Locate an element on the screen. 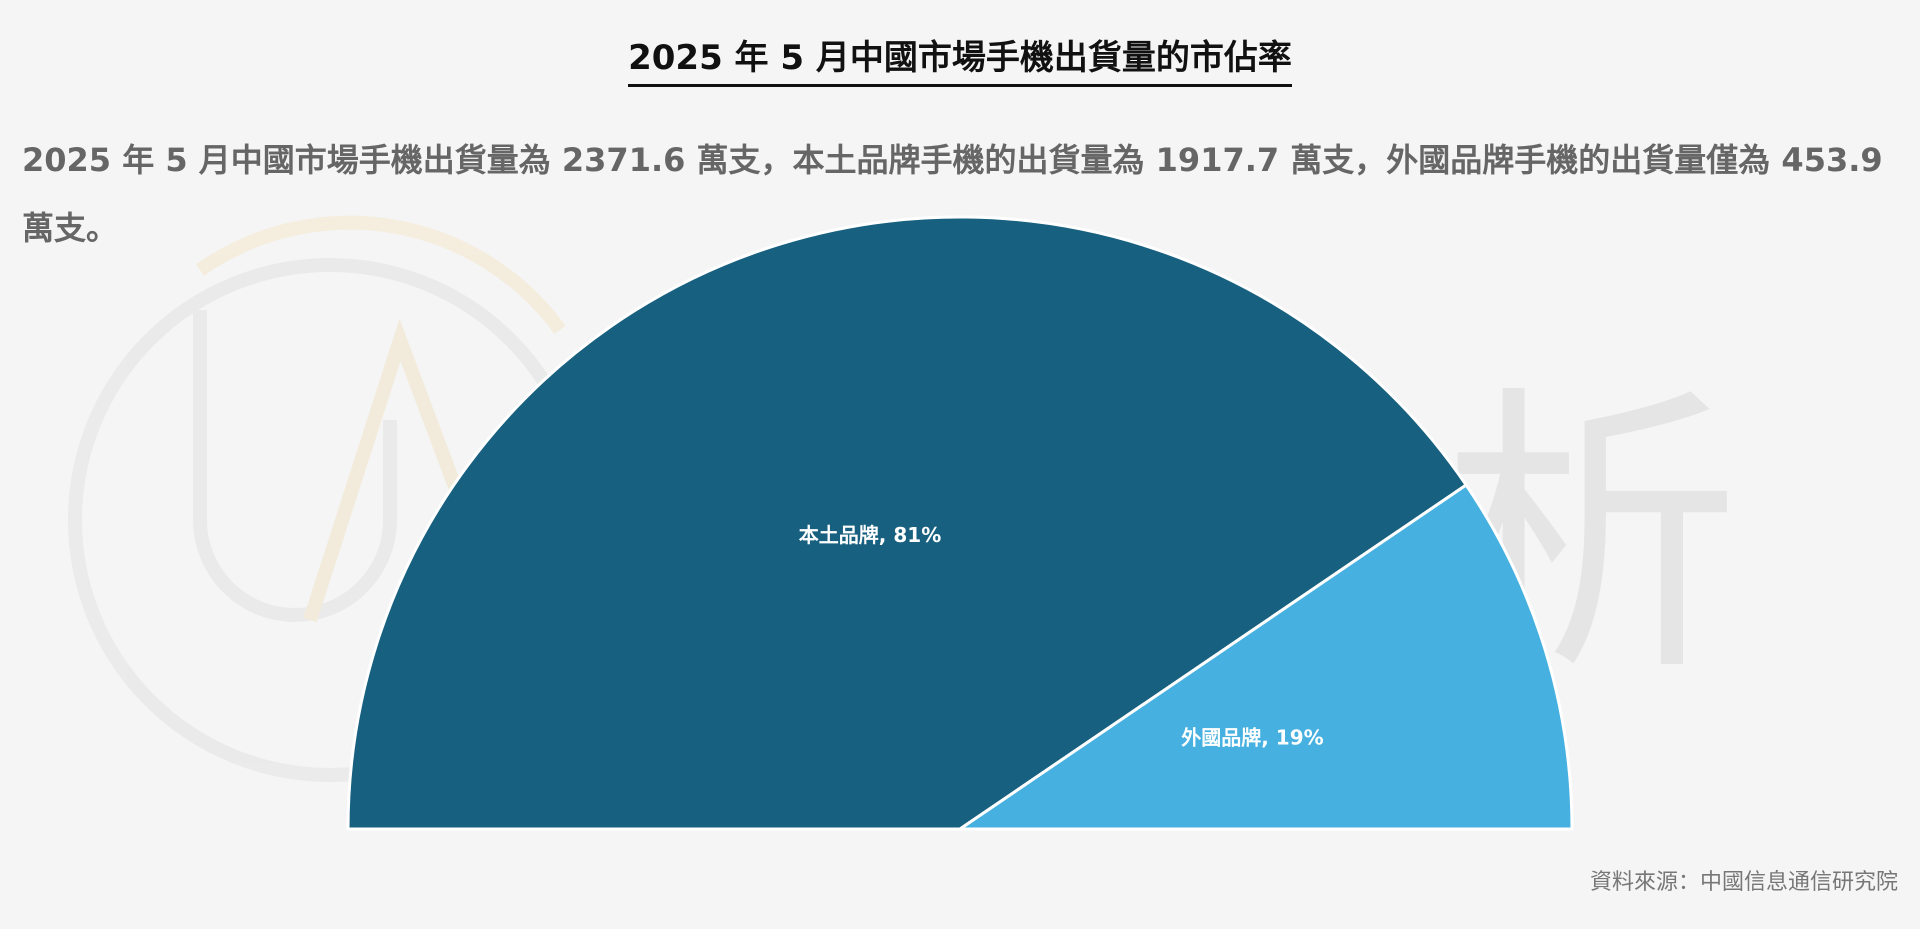 The image size is (1920, 929). slice-label: 外國品牌, 19% is located at coordinates (1252, 738).